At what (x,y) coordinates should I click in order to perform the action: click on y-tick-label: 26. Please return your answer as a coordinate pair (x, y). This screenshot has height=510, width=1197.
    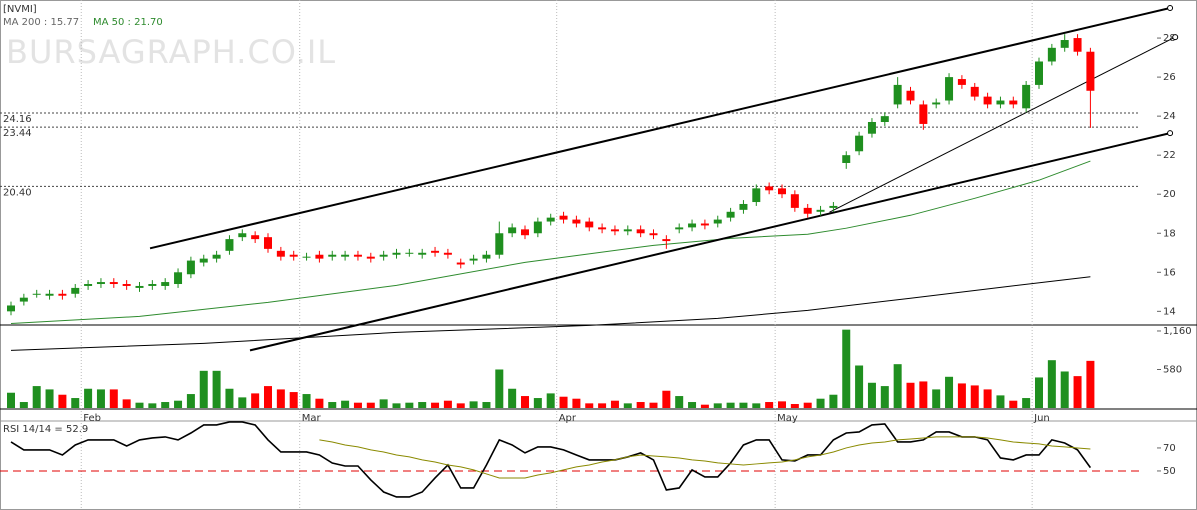
    Looking at the image, I should click on (1169, 77).